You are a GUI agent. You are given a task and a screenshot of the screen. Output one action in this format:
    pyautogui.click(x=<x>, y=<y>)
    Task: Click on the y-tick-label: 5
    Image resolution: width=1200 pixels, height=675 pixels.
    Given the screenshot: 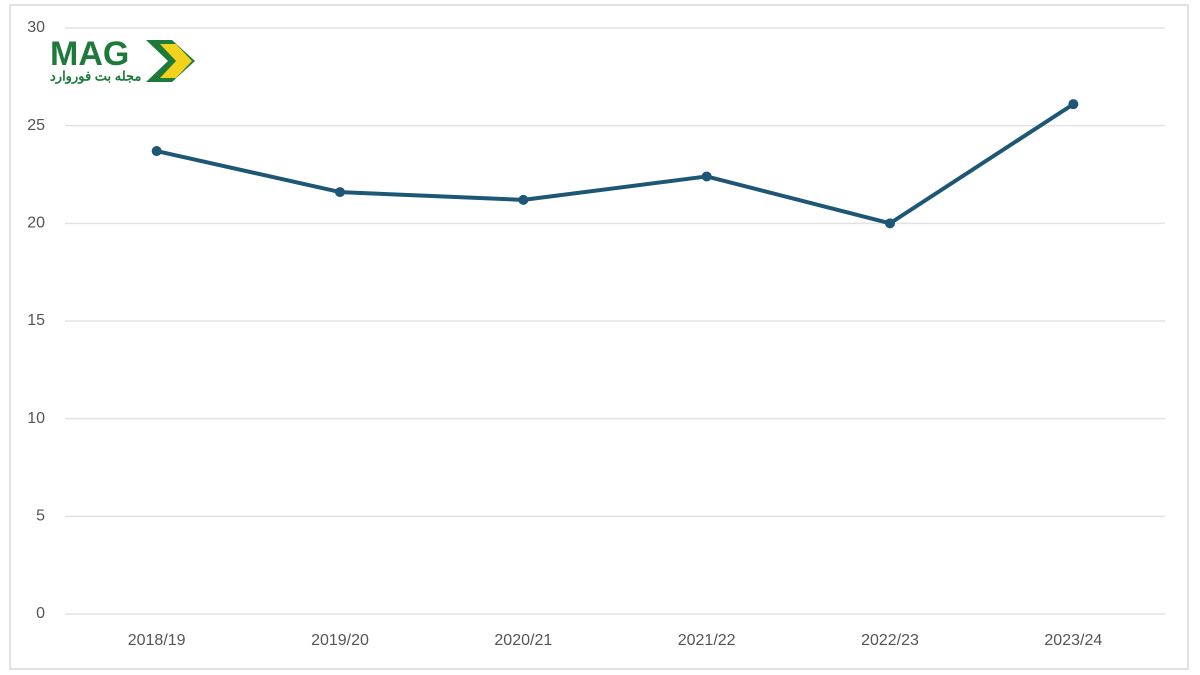 What is the action you would take?
    pyautogui.click(x=40, y=516)
    